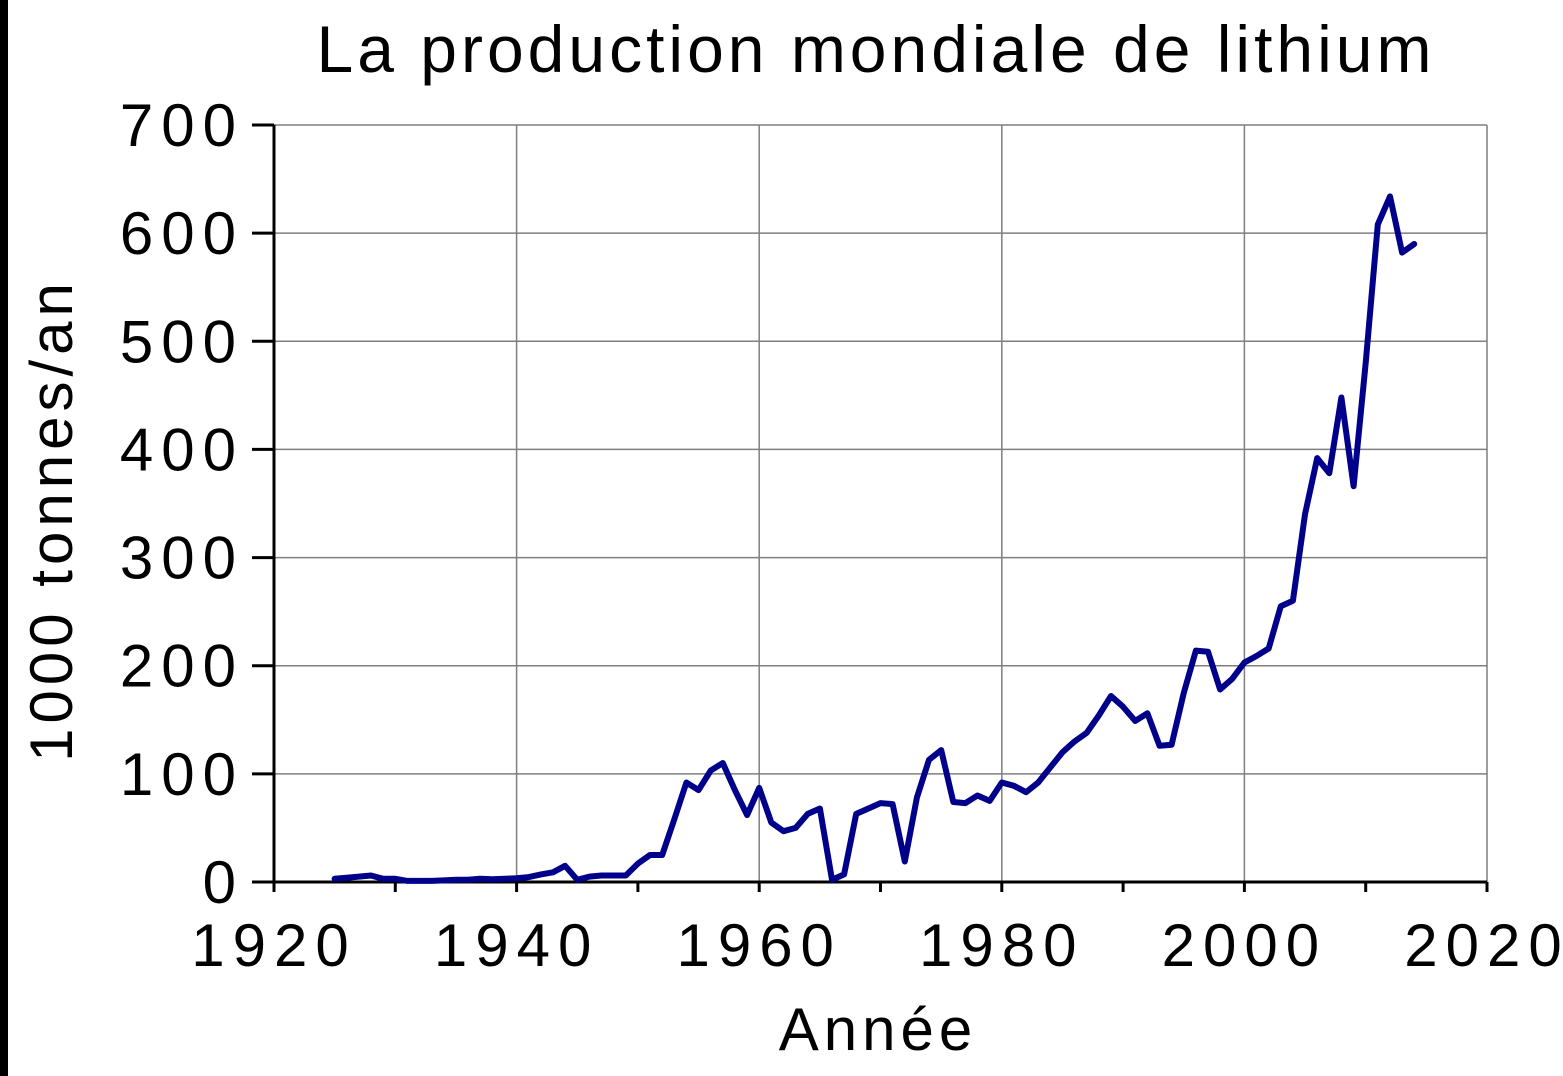 This screenshot has width=1563, height=1076. Describe the element at coordinates (182, 666) in the screenshot. I see `y-tick-label: 200` at that location.